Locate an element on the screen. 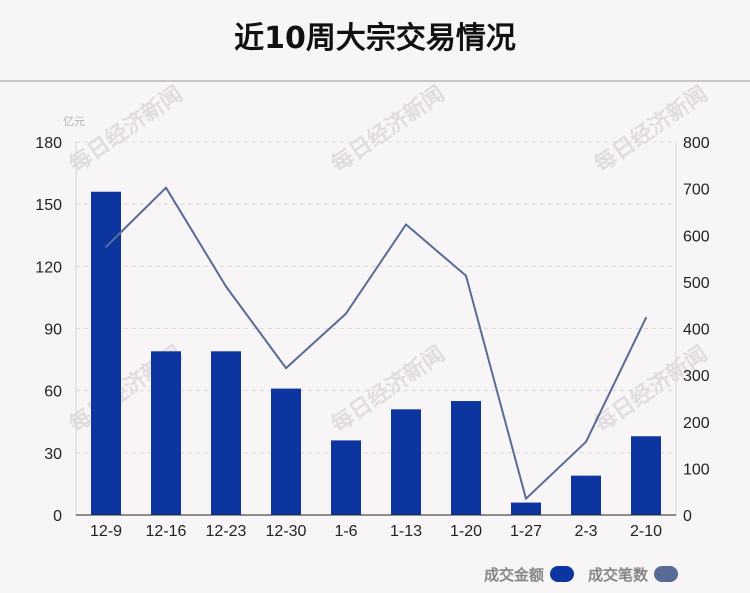  y-right-tick-7: 700 is located at coordinates (696, 190).